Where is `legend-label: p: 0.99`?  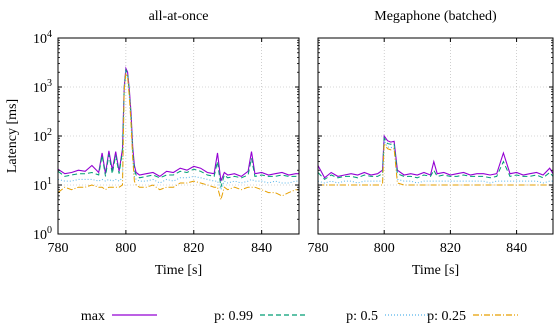 legend-label: p: 0.99 is located at coordinates (233, 316).